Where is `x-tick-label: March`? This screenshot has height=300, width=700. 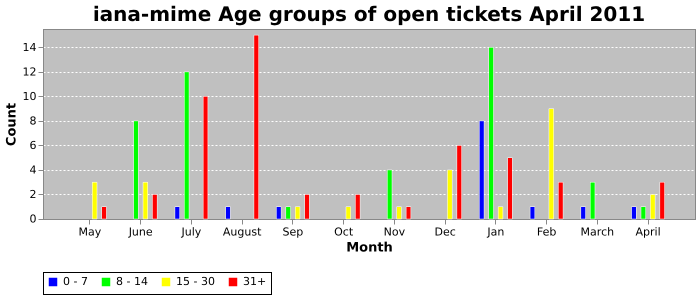
x-tick-label: March is located at coordinates (597, 232).